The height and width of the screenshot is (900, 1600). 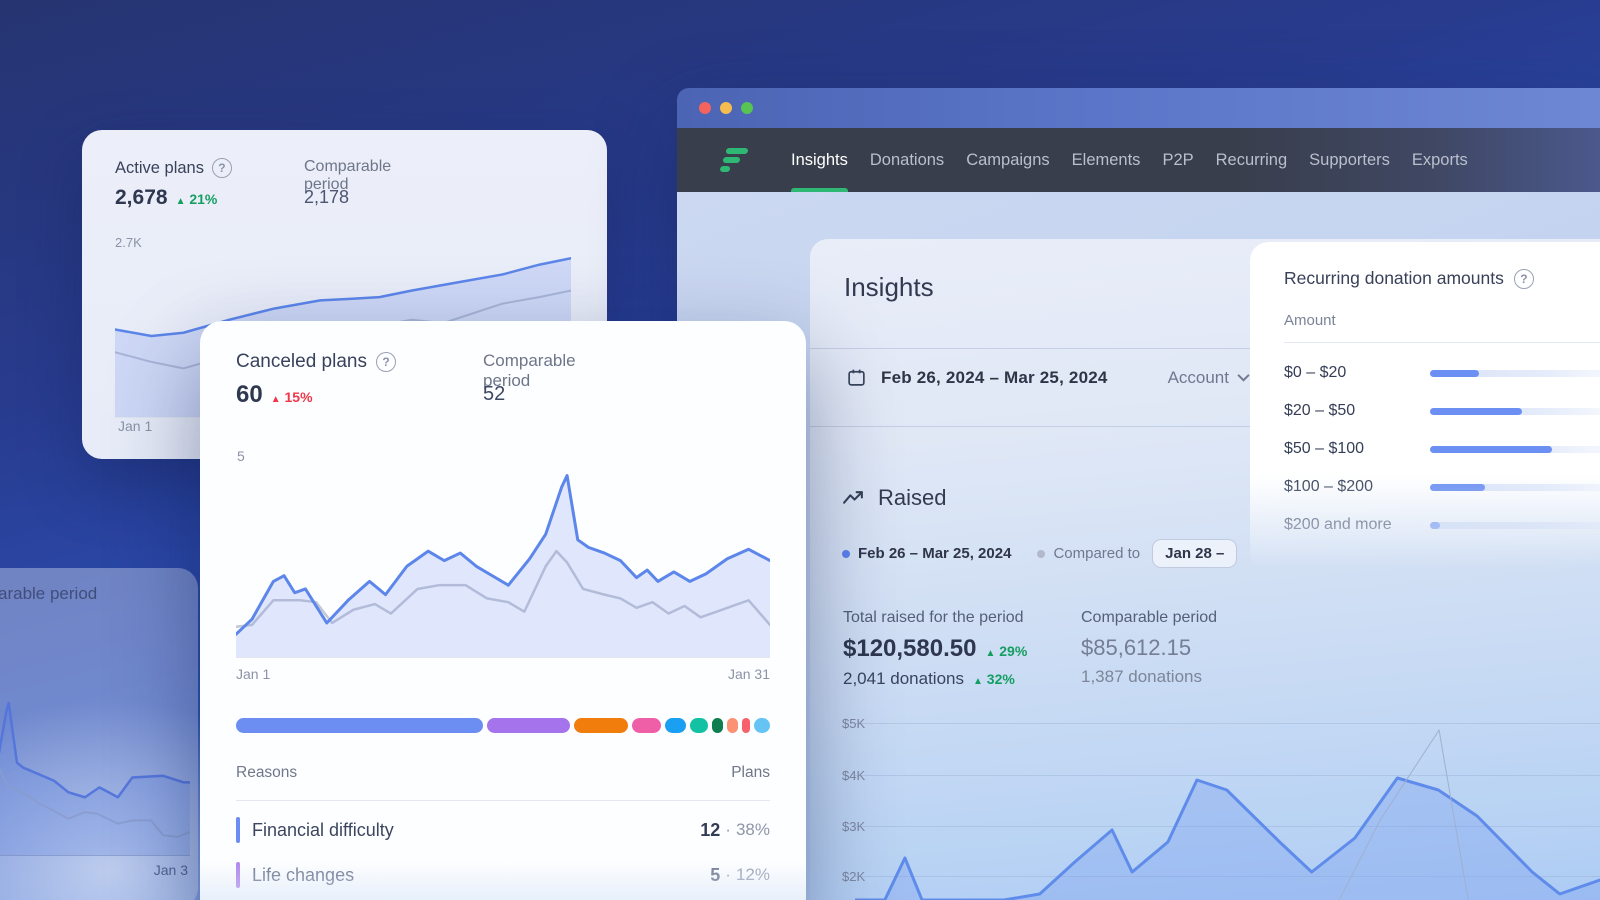 I want to click on amount-range-label: $50 – $100, so click(x=1324, y=448).